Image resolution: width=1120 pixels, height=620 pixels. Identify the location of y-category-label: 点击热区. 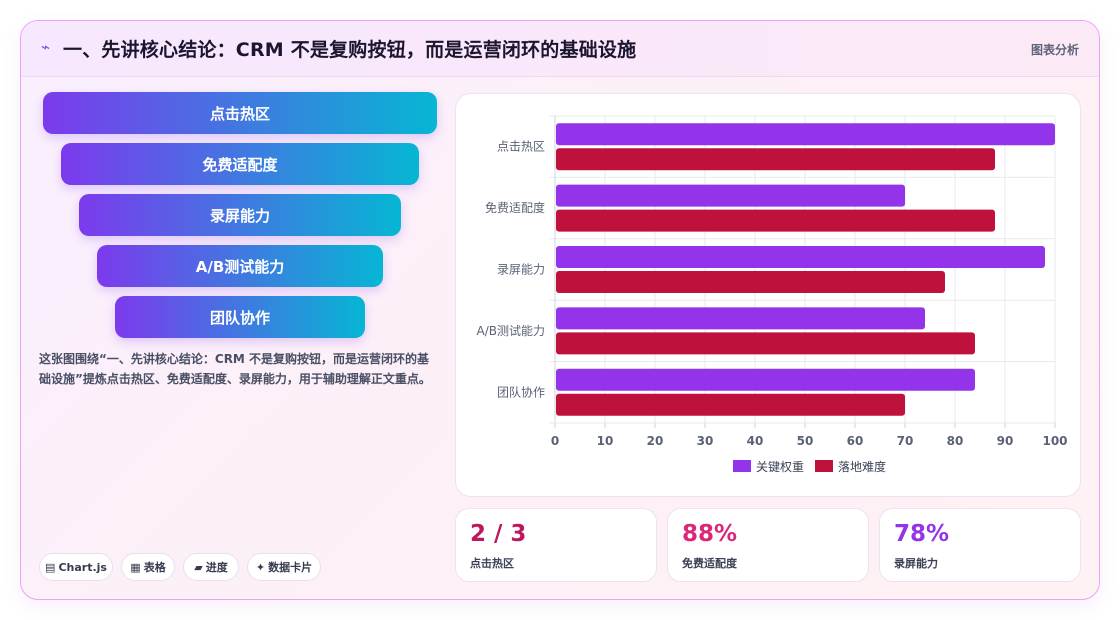
(521, 147).